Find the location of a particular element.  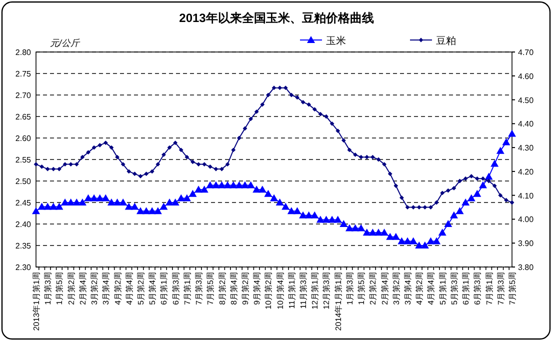

y-tick-label: 2.30 is located at coordinates (23, 267).